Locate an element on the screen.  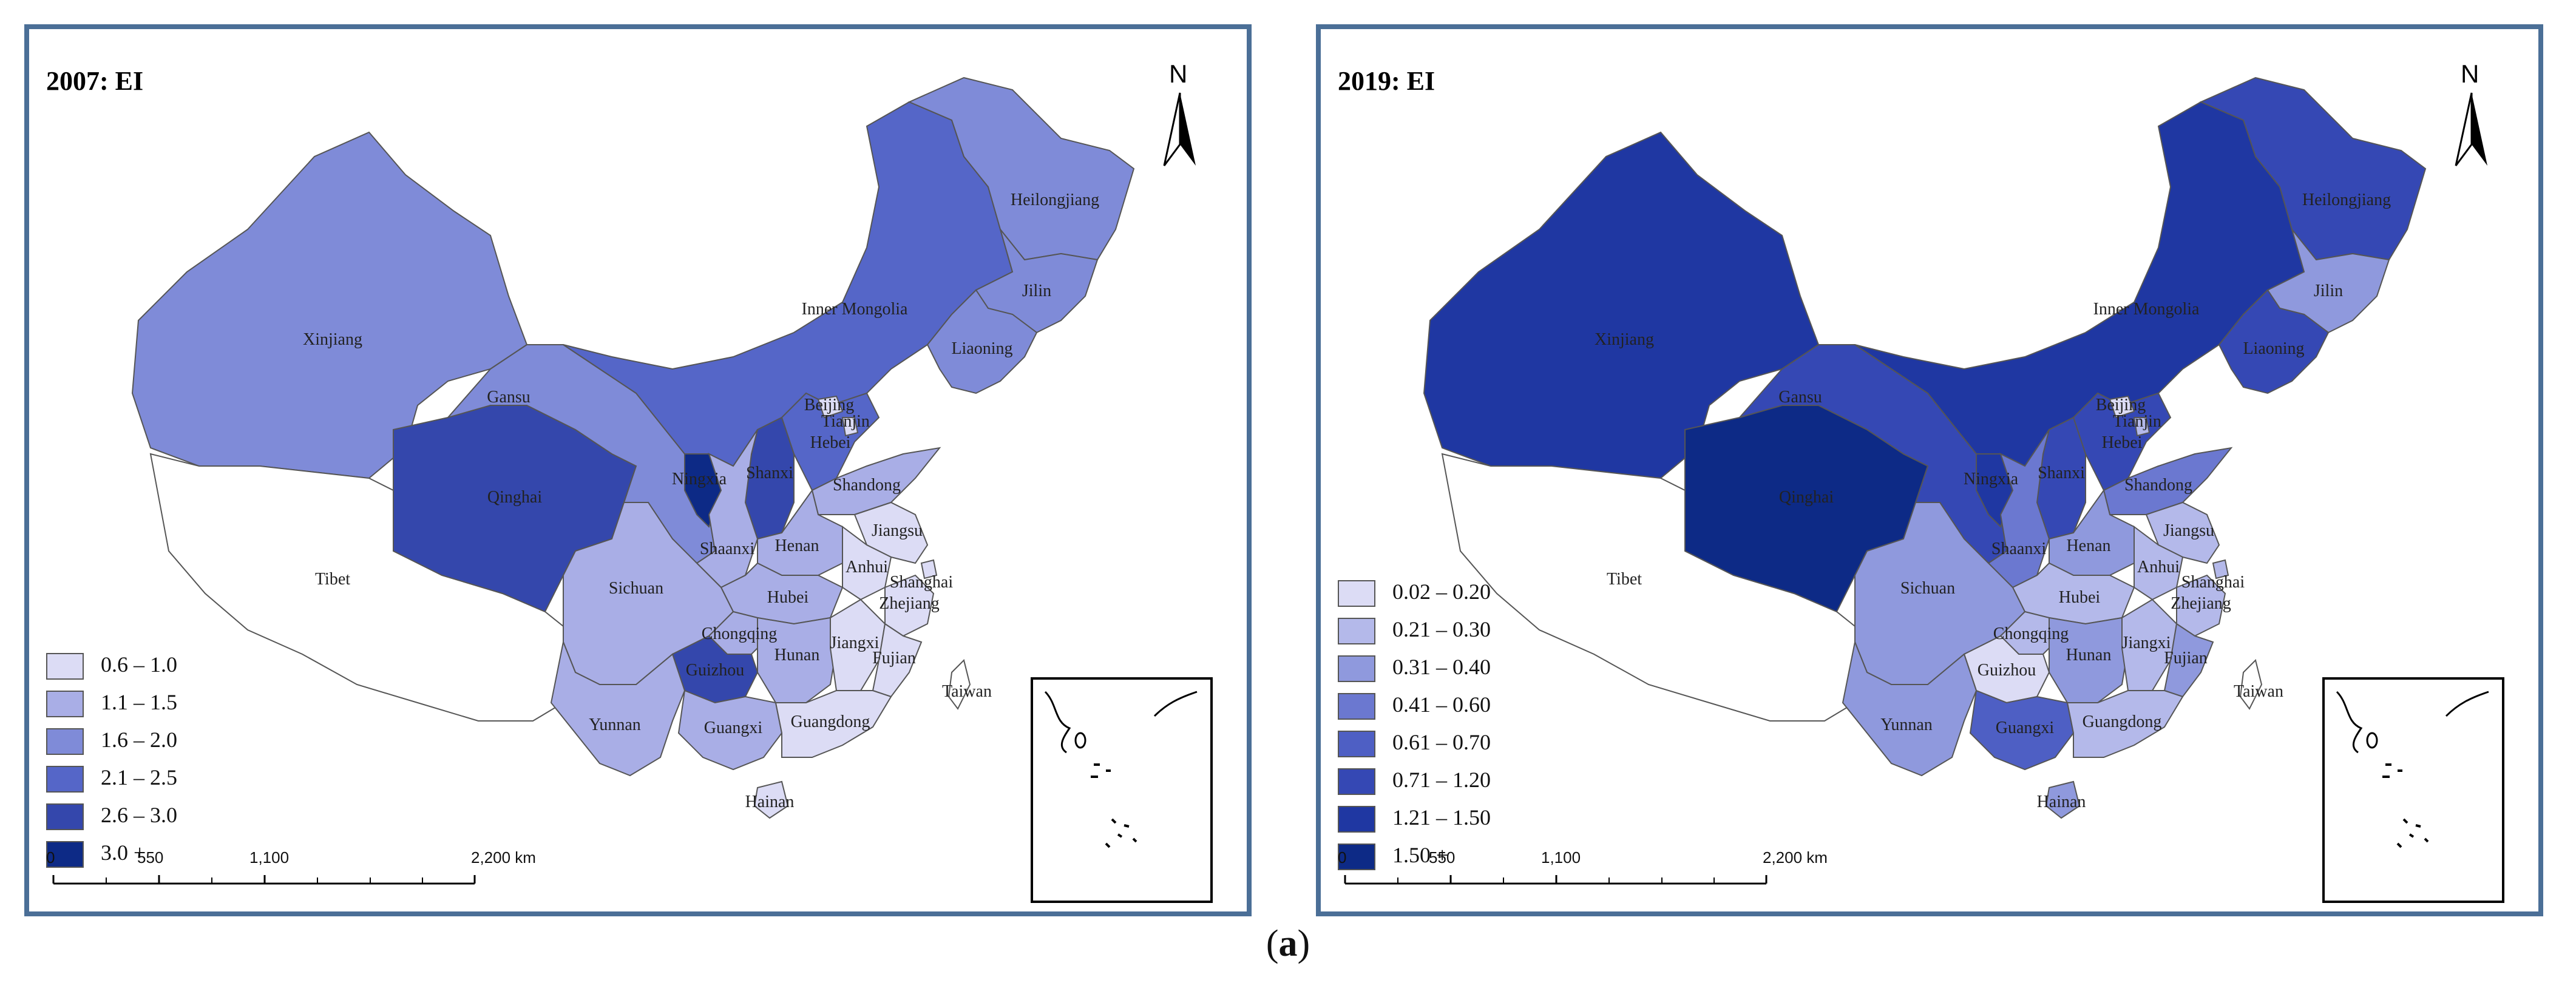
legend-label: 1.50 + is located at coordinates (1420, 855).